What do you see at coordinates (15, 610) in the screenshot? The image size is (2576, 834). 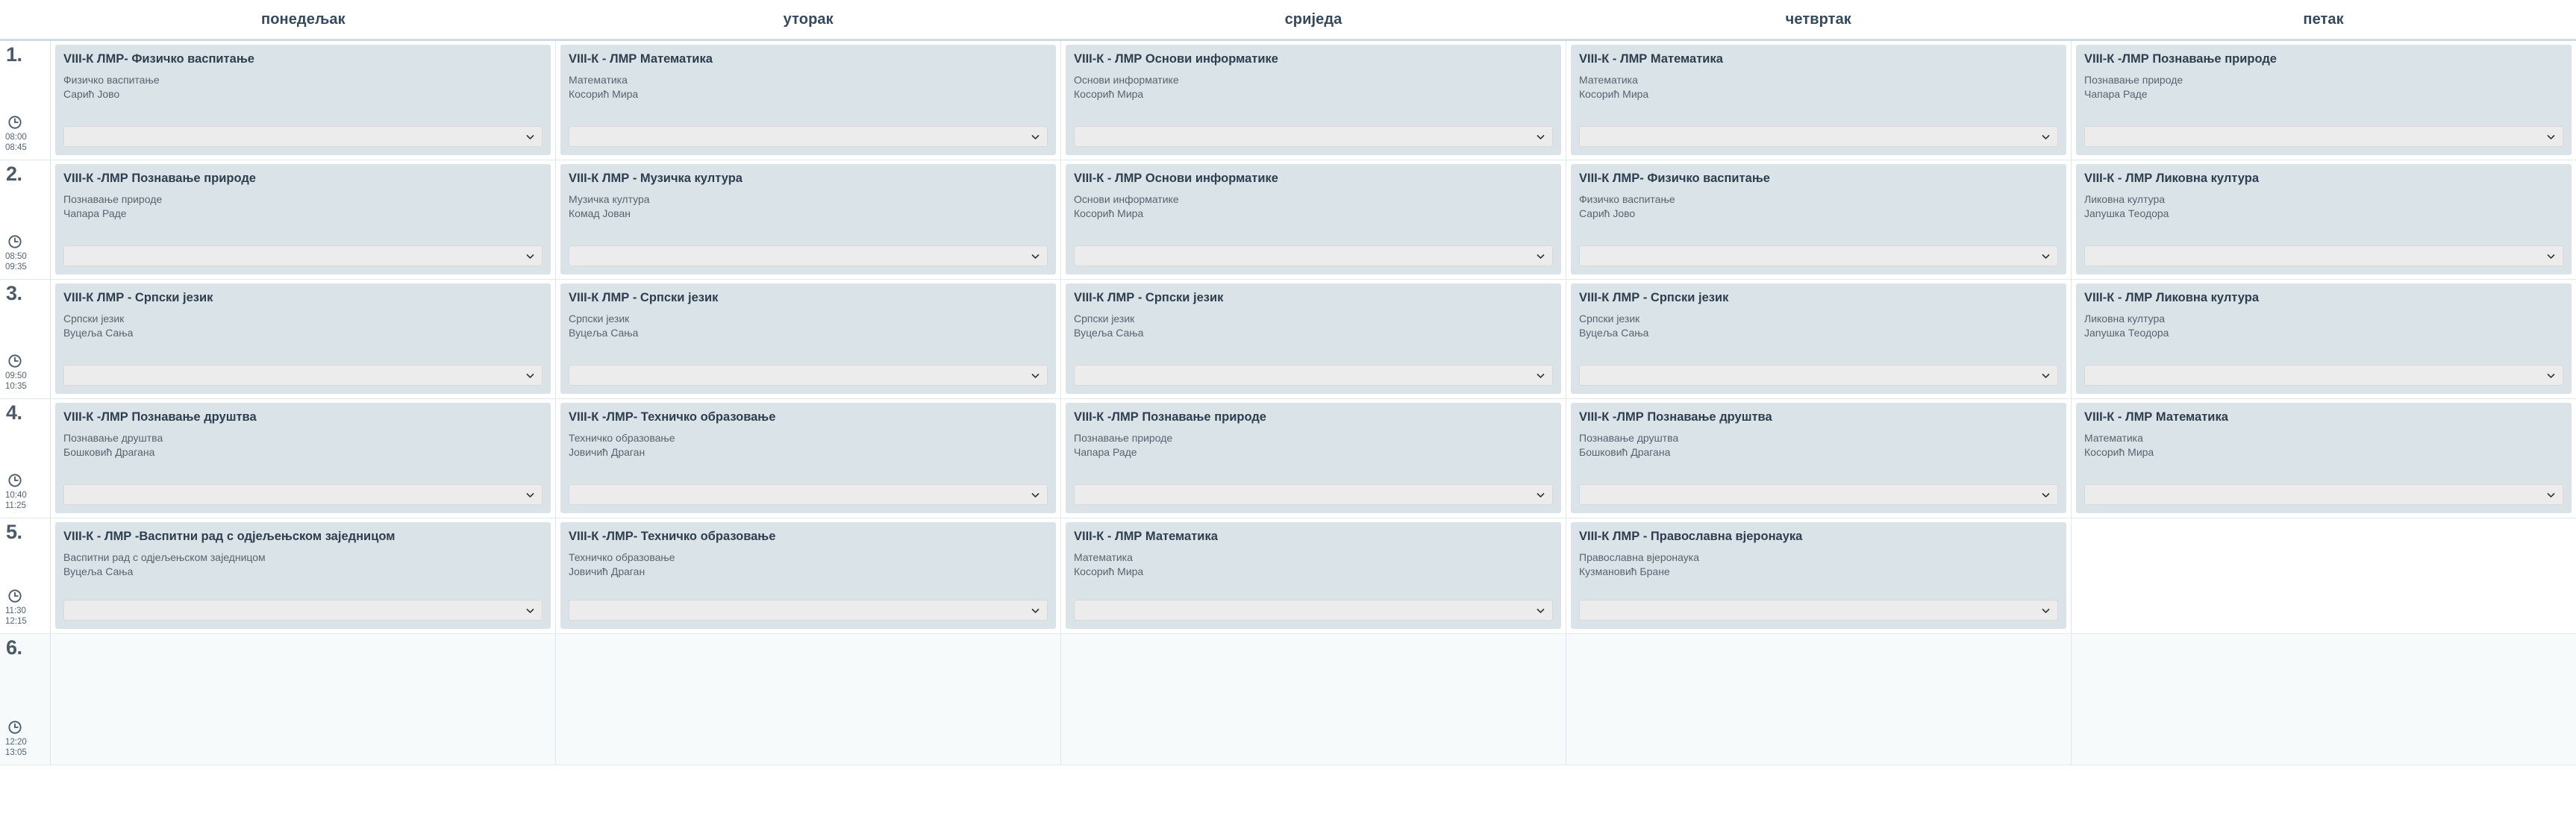 I see `period-start-time: 11:30` at bounding box center [15, 610].